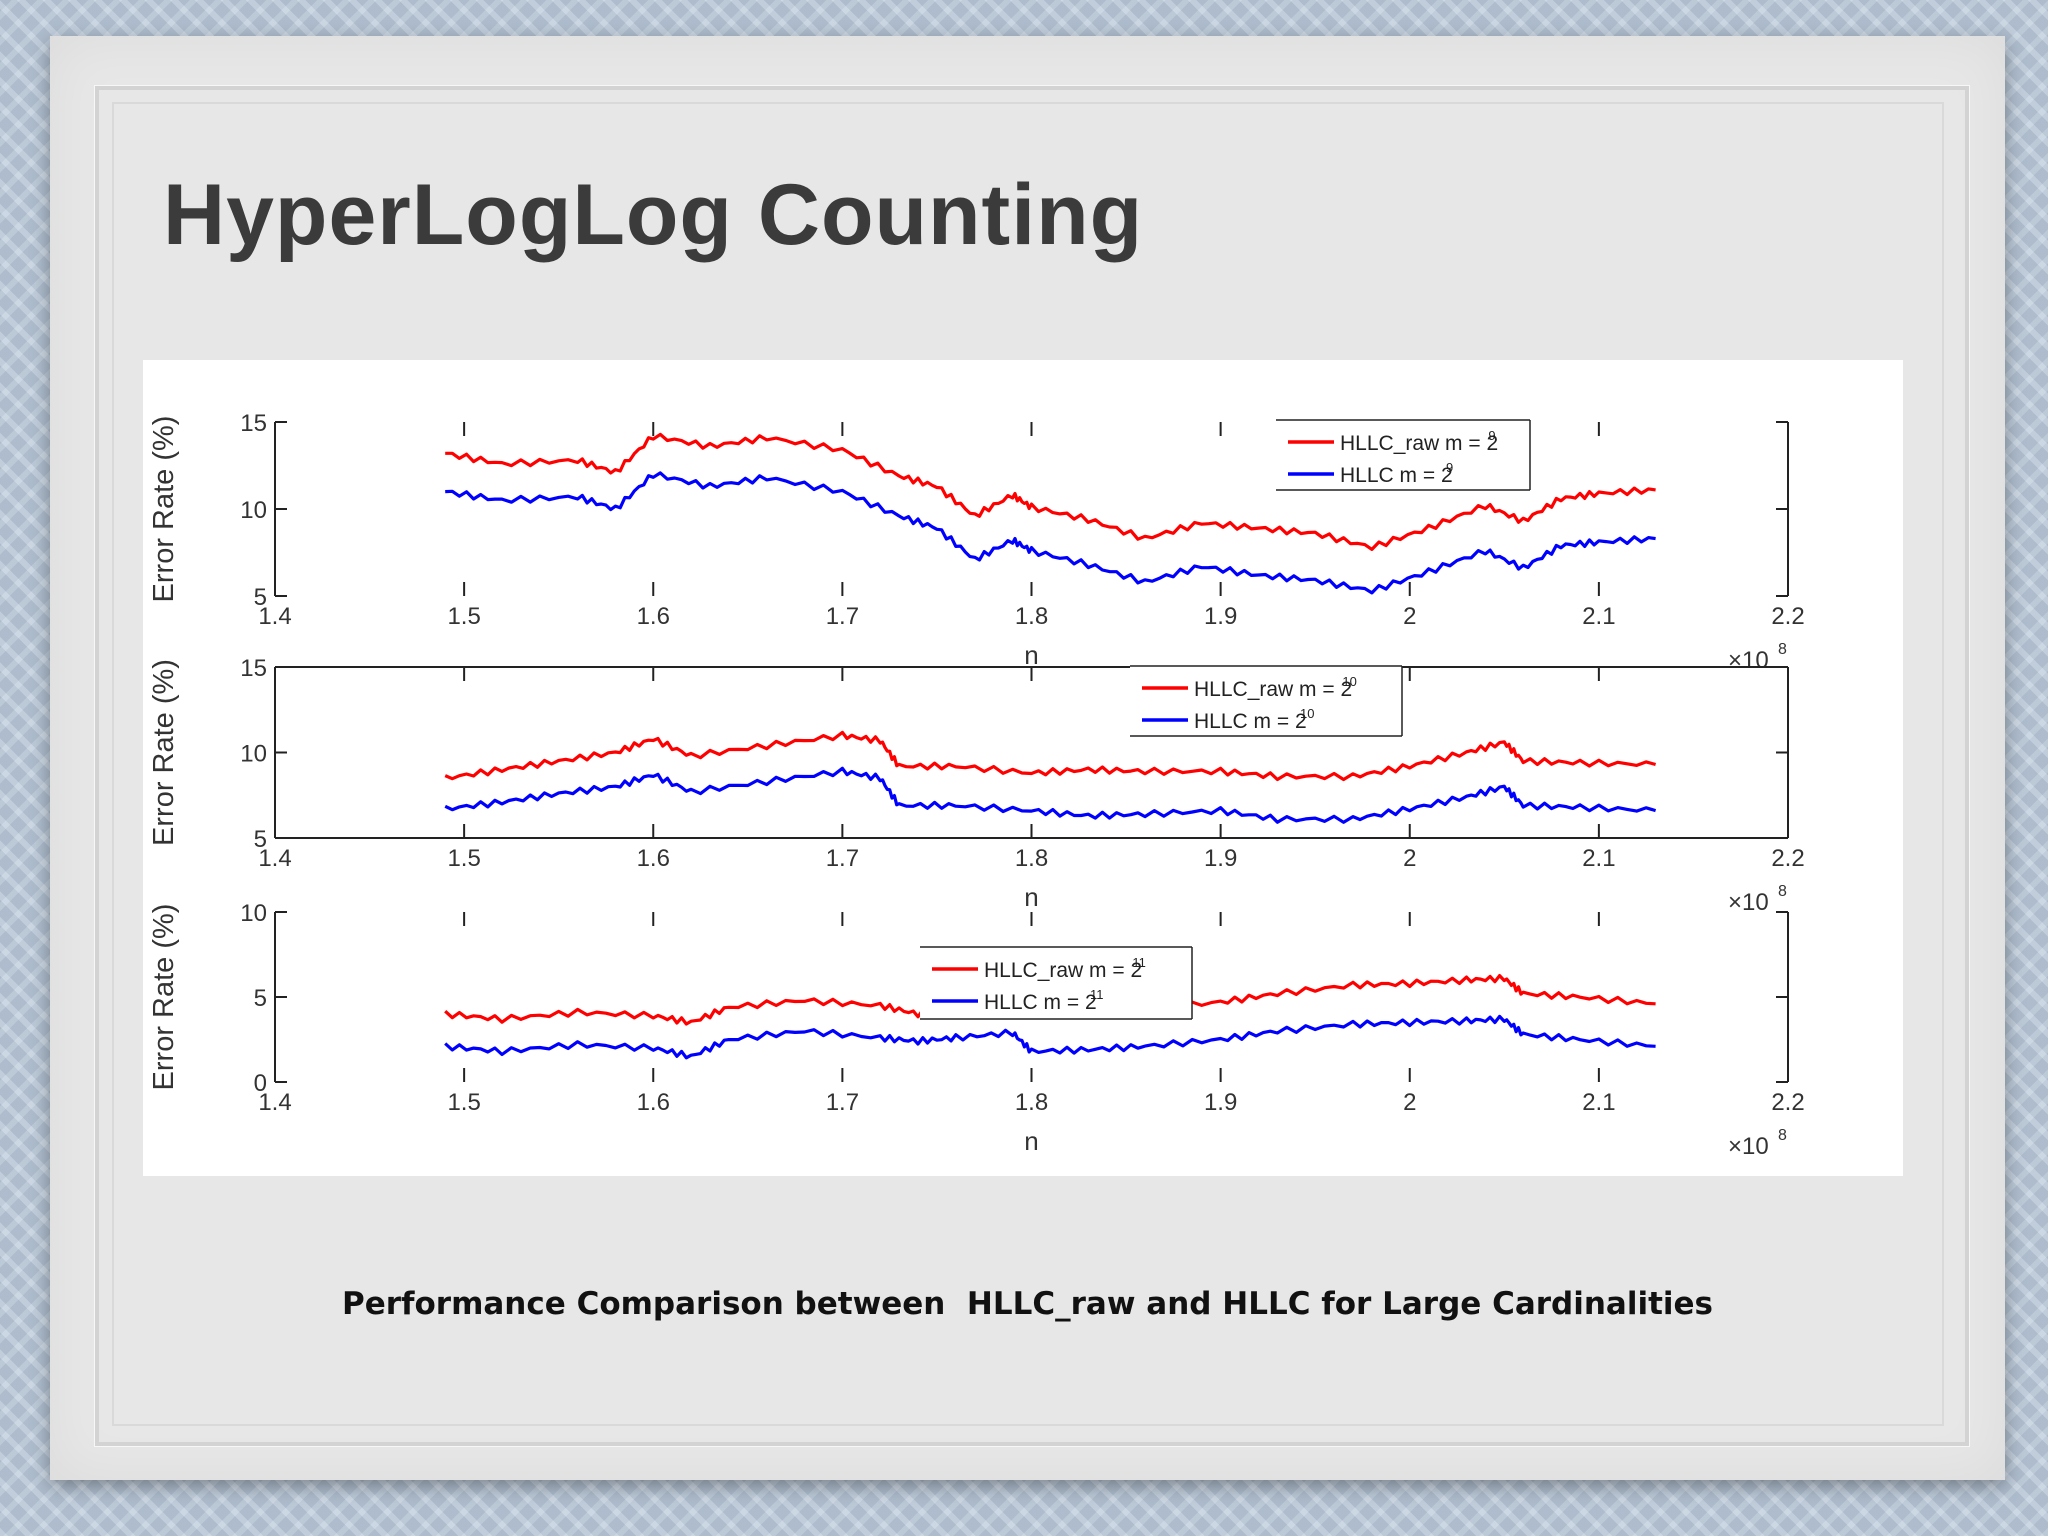 The height and width of the screenshot is (1536, 2048). Describe the element at coordinates (1031, 616) in the screenshot. I see `chart1-x-tick-label: 1.8` at that location.